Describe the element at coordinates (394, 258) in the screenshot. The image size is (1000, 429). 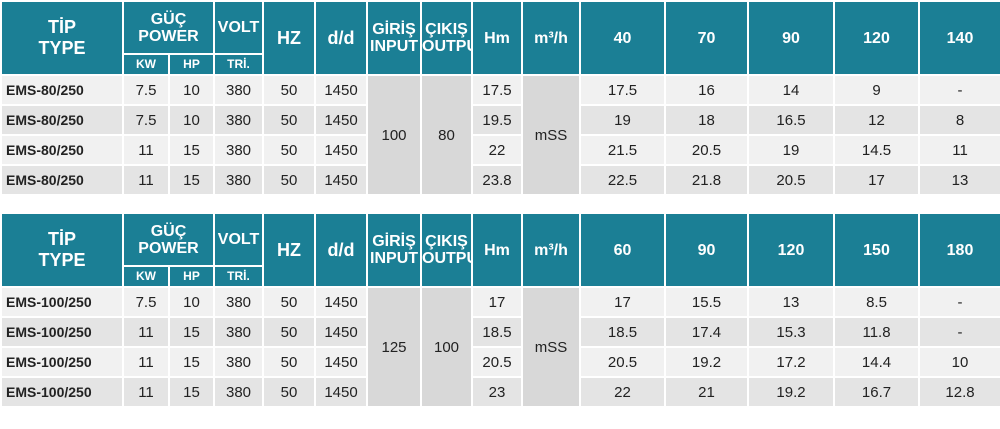
I see `input-label: INPUT` at that location.